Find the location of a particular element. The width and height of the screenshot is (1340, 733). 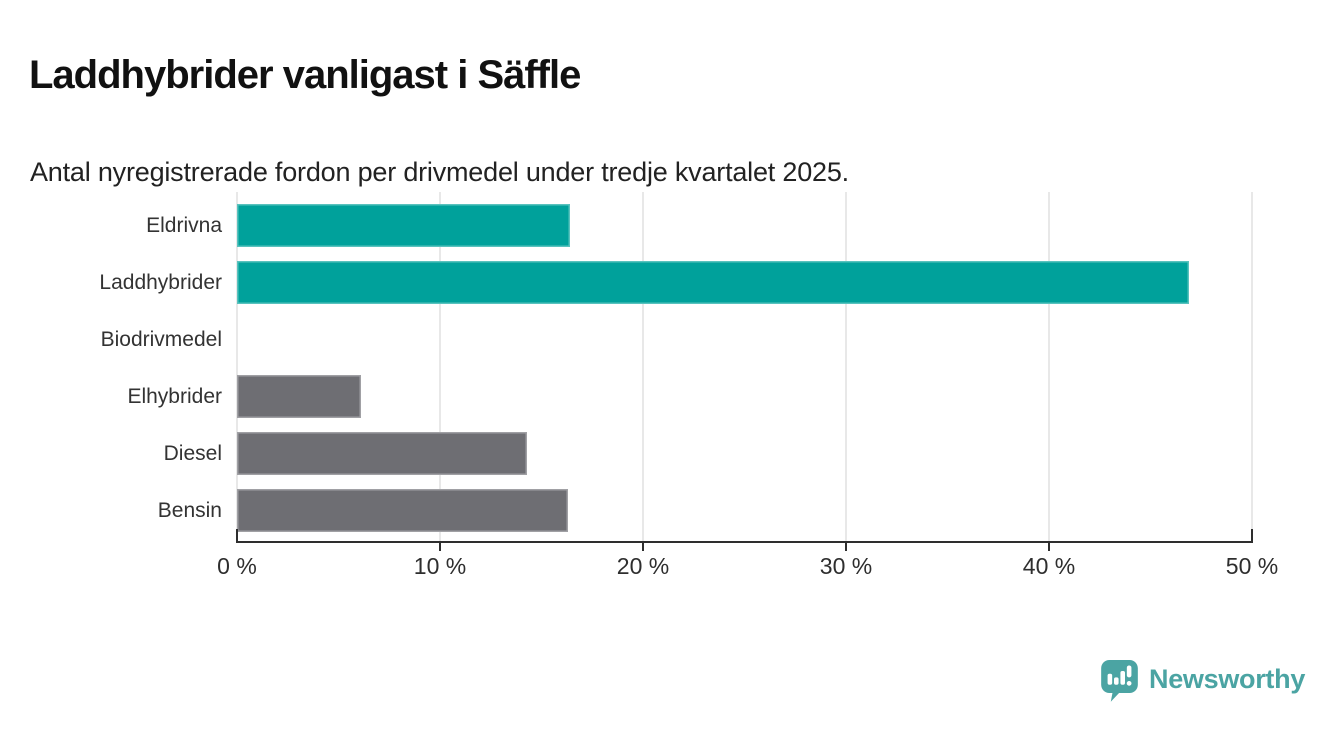

category-label-laddhybrider: Laddhybrider is located at coordinates (160, 282).